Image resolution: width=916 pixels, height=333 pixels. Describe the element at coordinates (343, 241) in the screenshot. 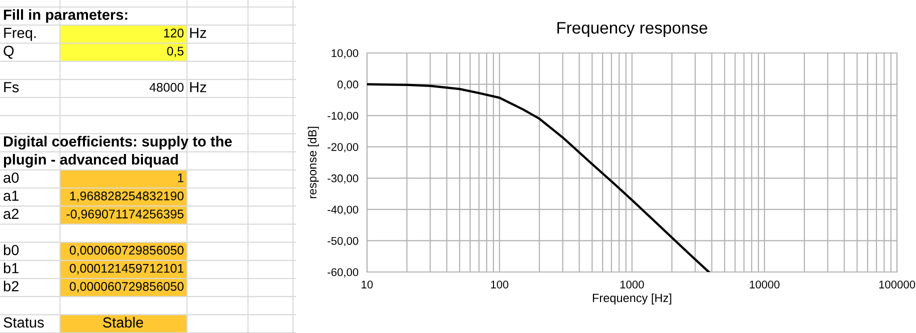

I see `y-tick-label: -50,00` at that location.